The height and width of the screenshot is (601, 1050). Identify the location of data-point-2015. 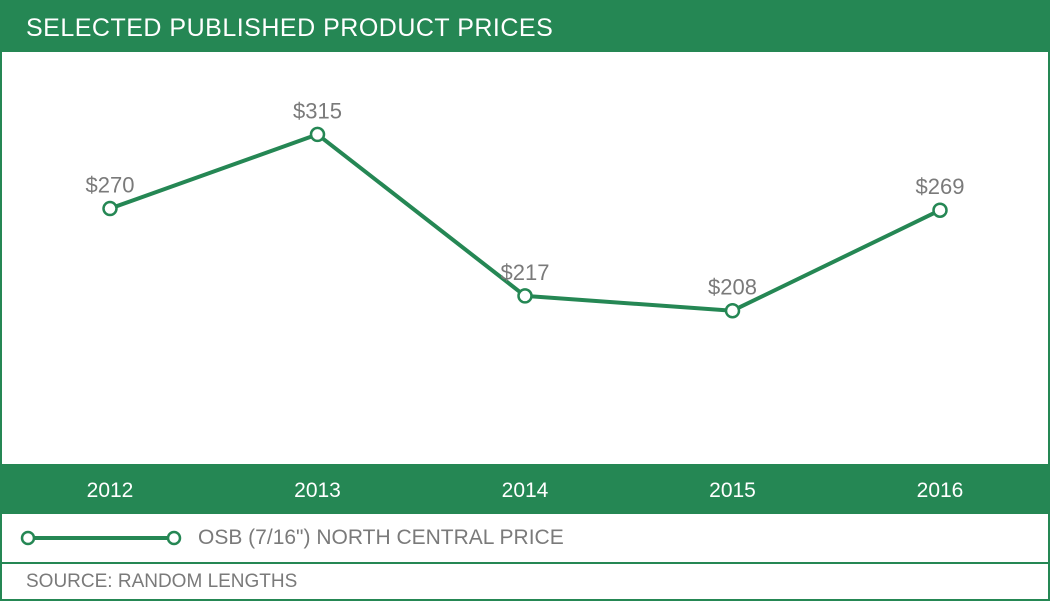
(732, 310).